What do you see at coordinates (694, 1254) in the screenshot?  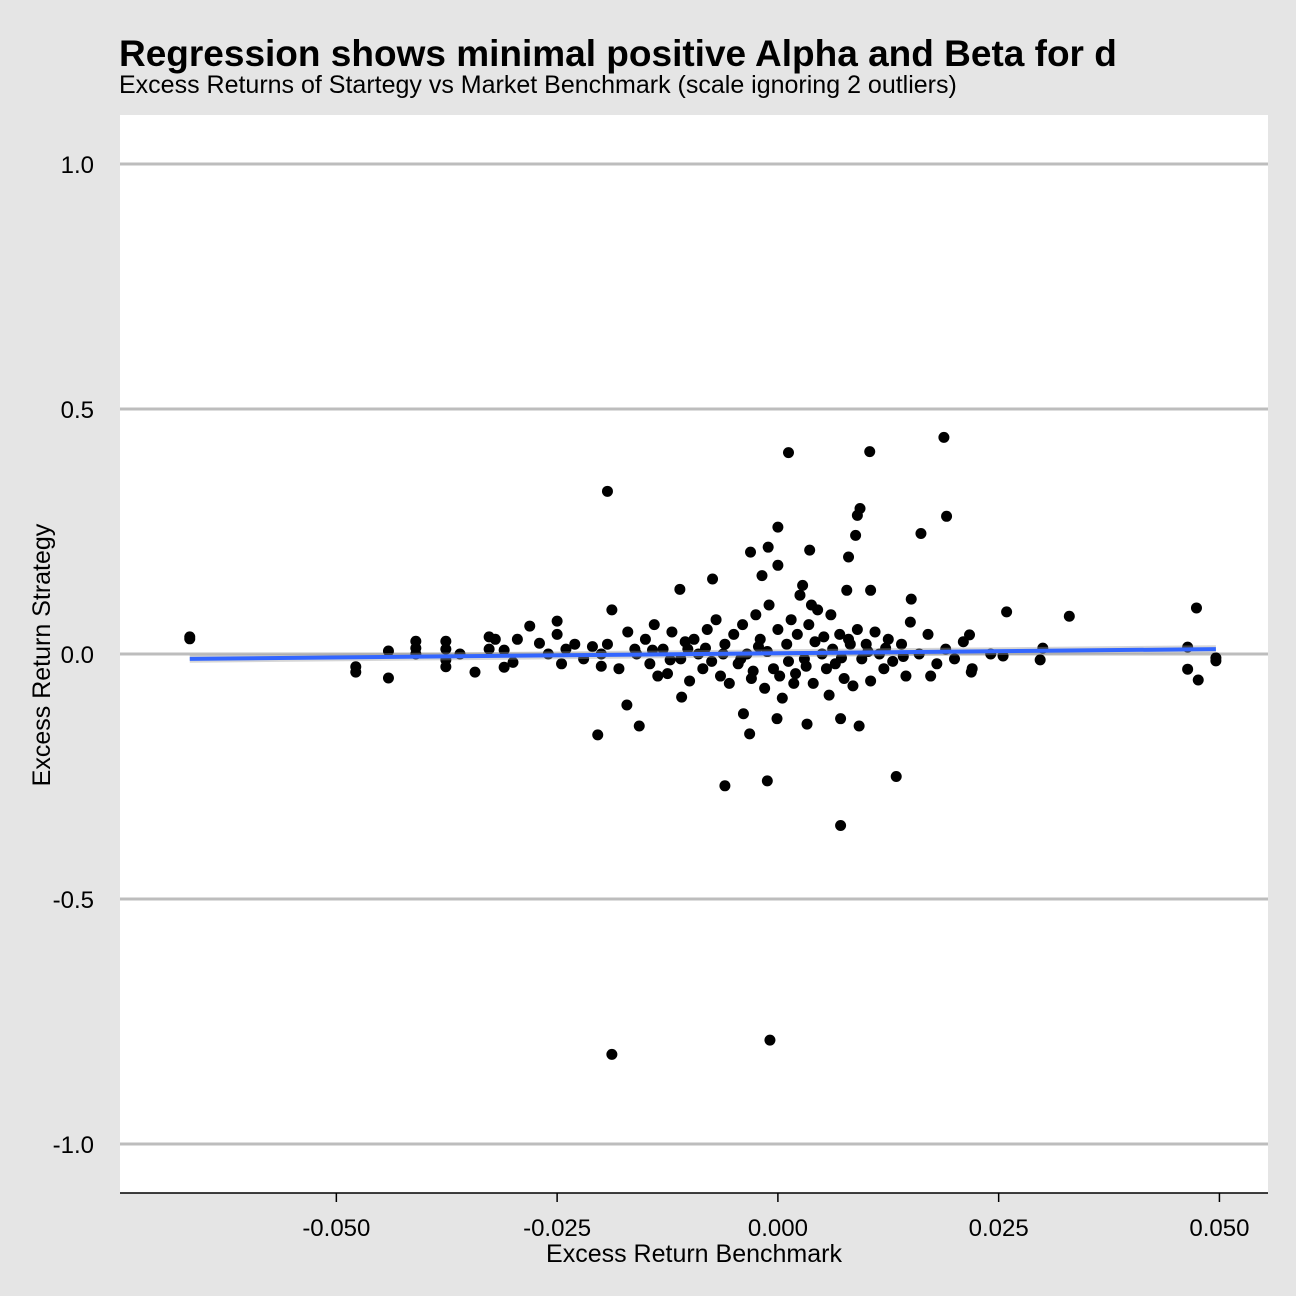 I see `x-axis-label: Excess Return Benchmark` at bounding box center [694, 1254].